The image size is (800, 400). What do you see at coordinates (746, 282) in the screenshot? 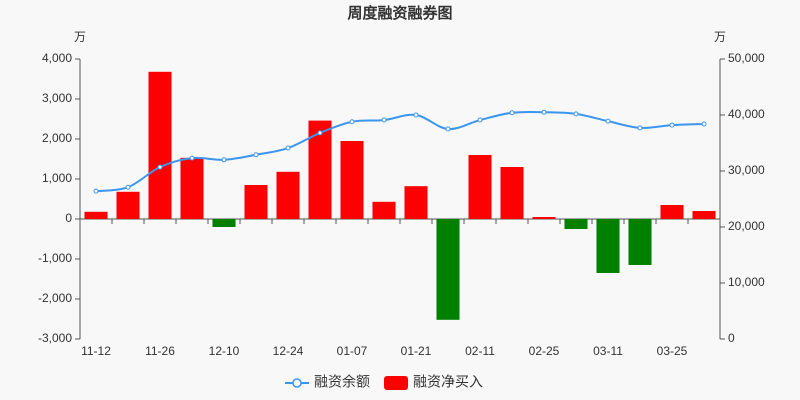
I see `y2-tick-label: 10,000` at bounding box center [746, 282].